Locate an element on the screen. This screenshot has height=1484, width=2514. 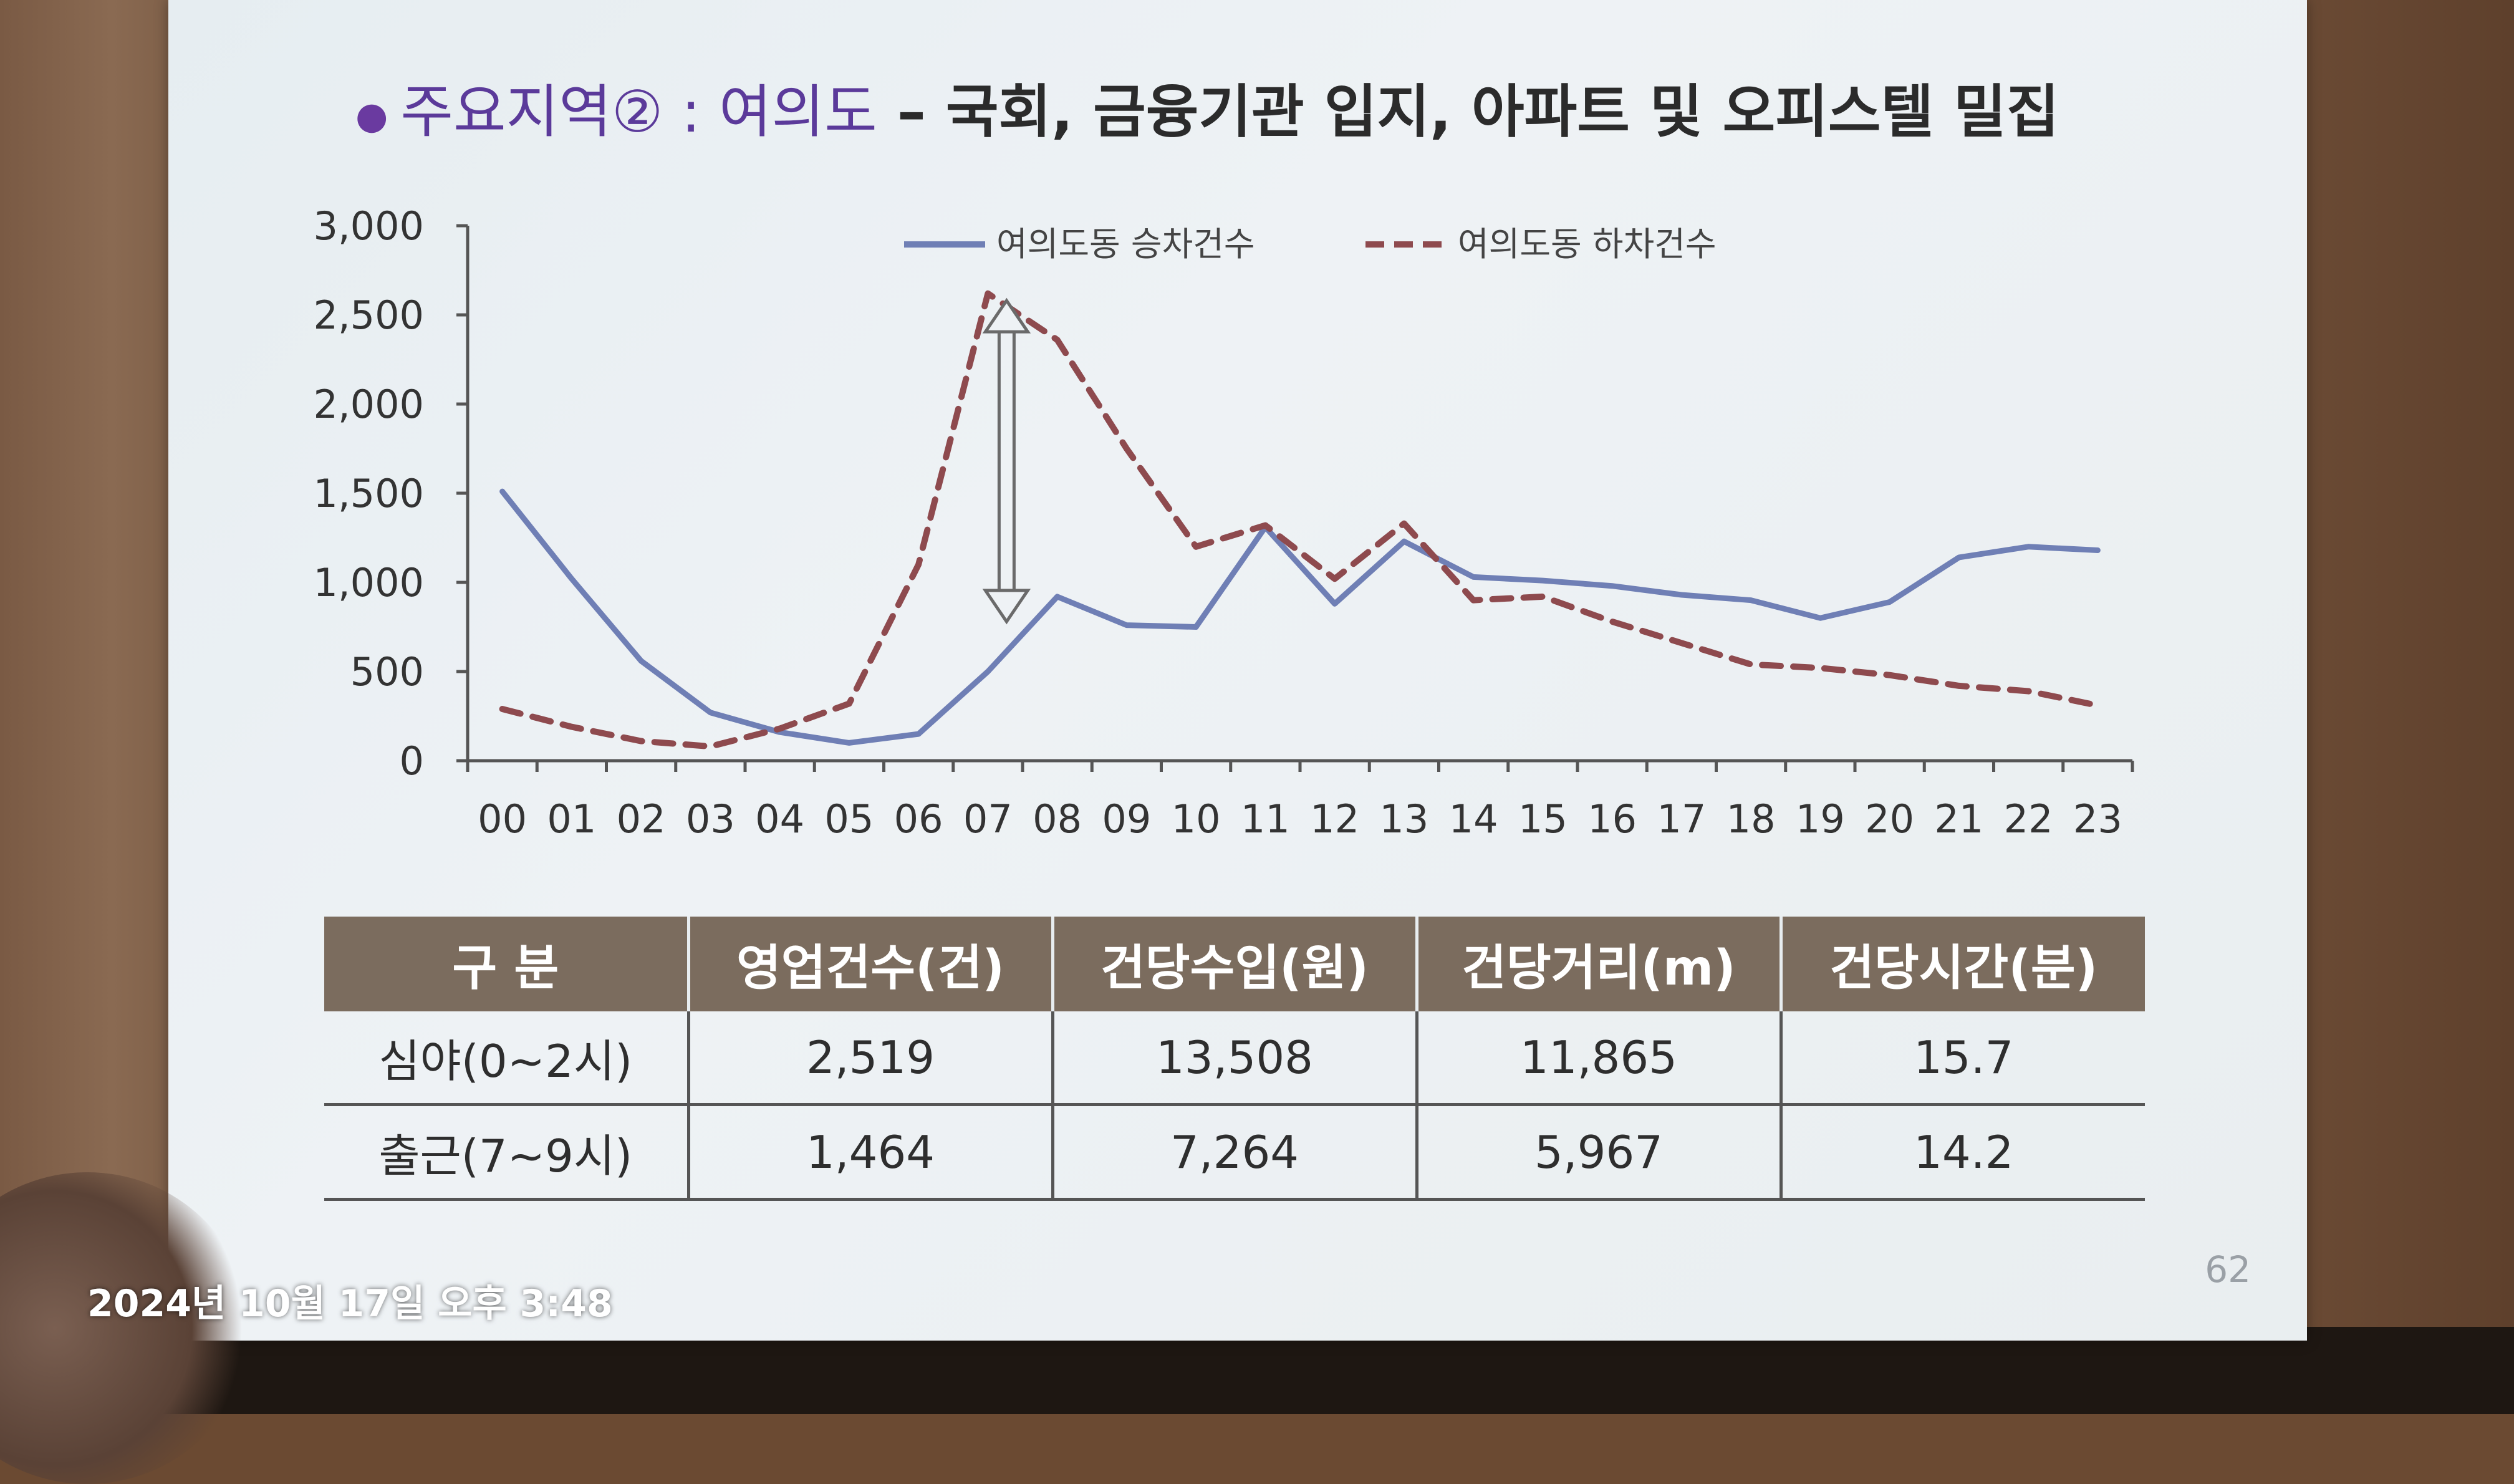
y-tick-label: 1,500 is located at coordinates (369, 493).